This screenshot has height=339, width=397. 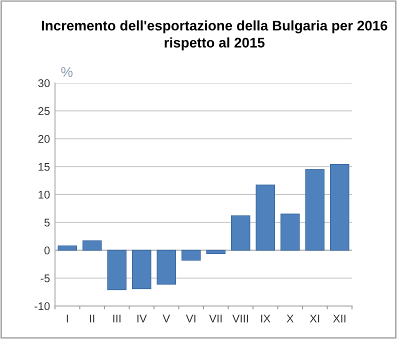 I want to click on x-tick-label: VII, so click(x=215, y=318).